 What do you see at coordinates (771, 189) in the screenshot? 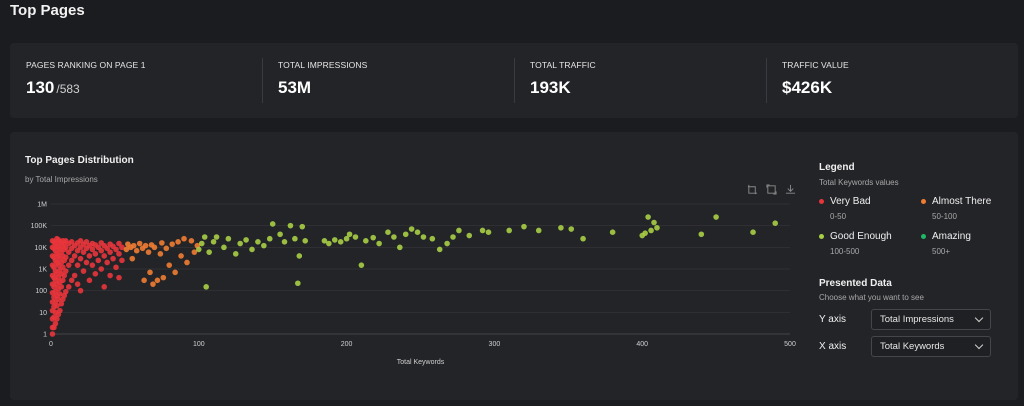
I see `zoom-reset-icon` at bounding box center [771, 189].